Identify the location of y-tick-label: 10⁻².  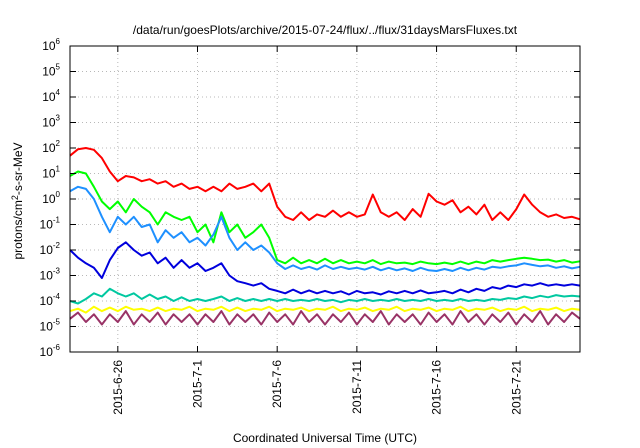
(50, 249).